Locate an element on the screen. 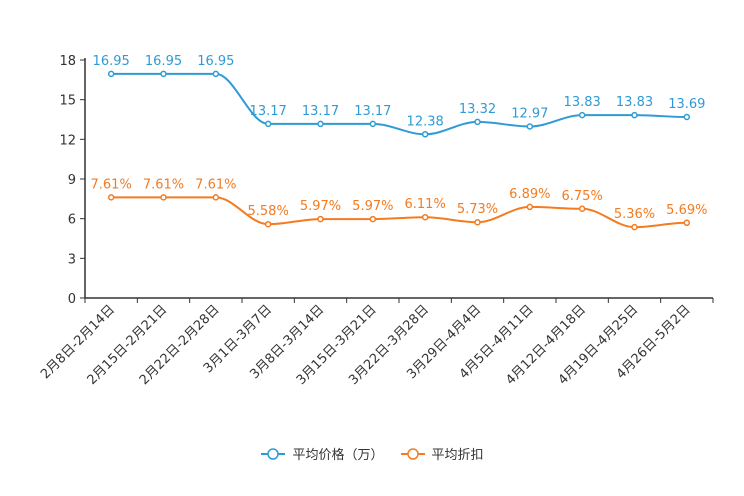  legend-item-discount: 平均折扣 is located at coordinates (442, 453).